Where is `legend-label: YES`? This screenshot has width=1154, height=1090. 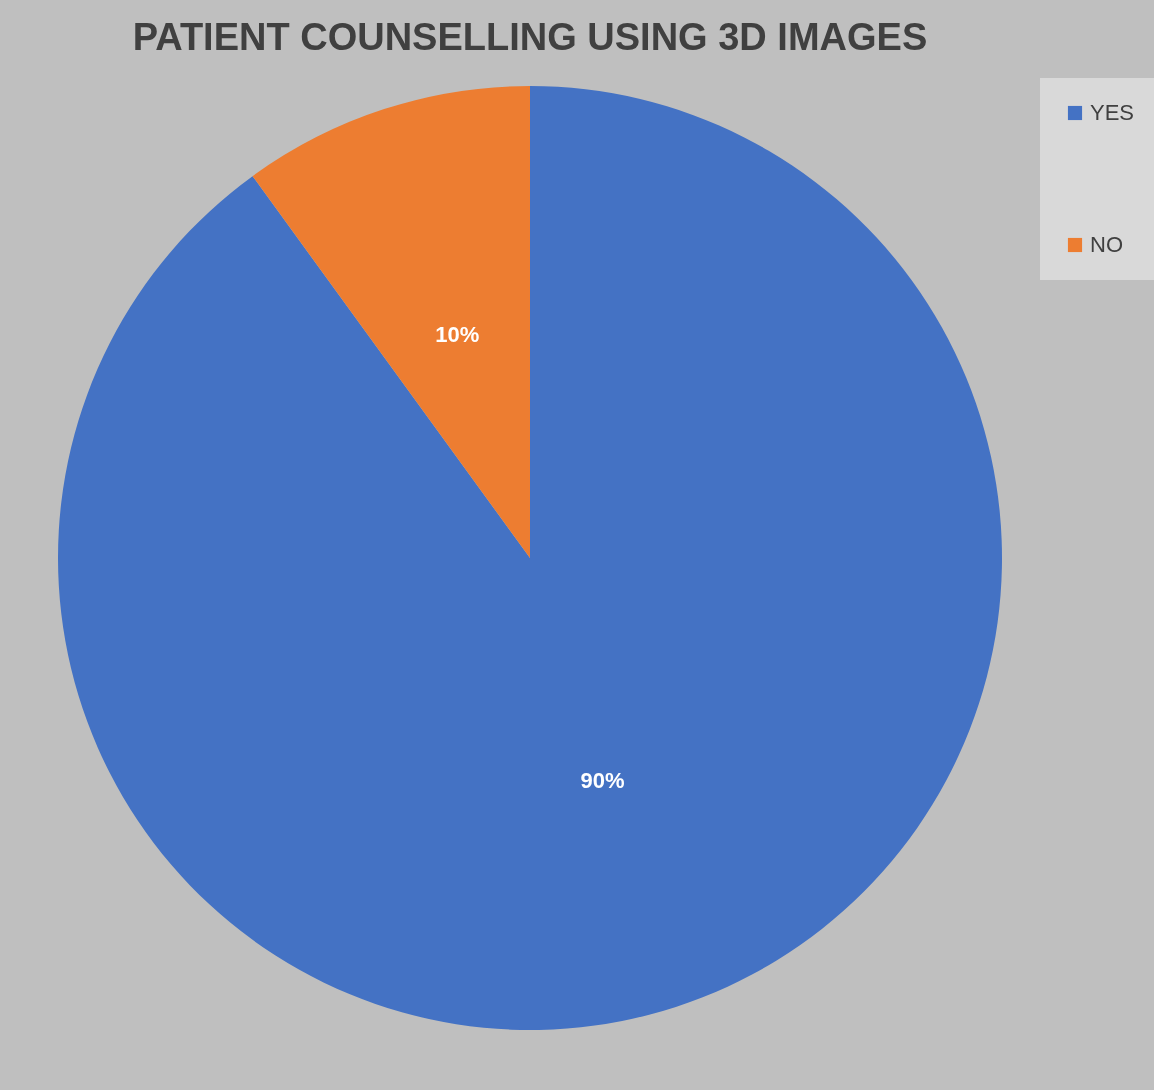
legend-label: YES is located at coordinates (1112, 112).